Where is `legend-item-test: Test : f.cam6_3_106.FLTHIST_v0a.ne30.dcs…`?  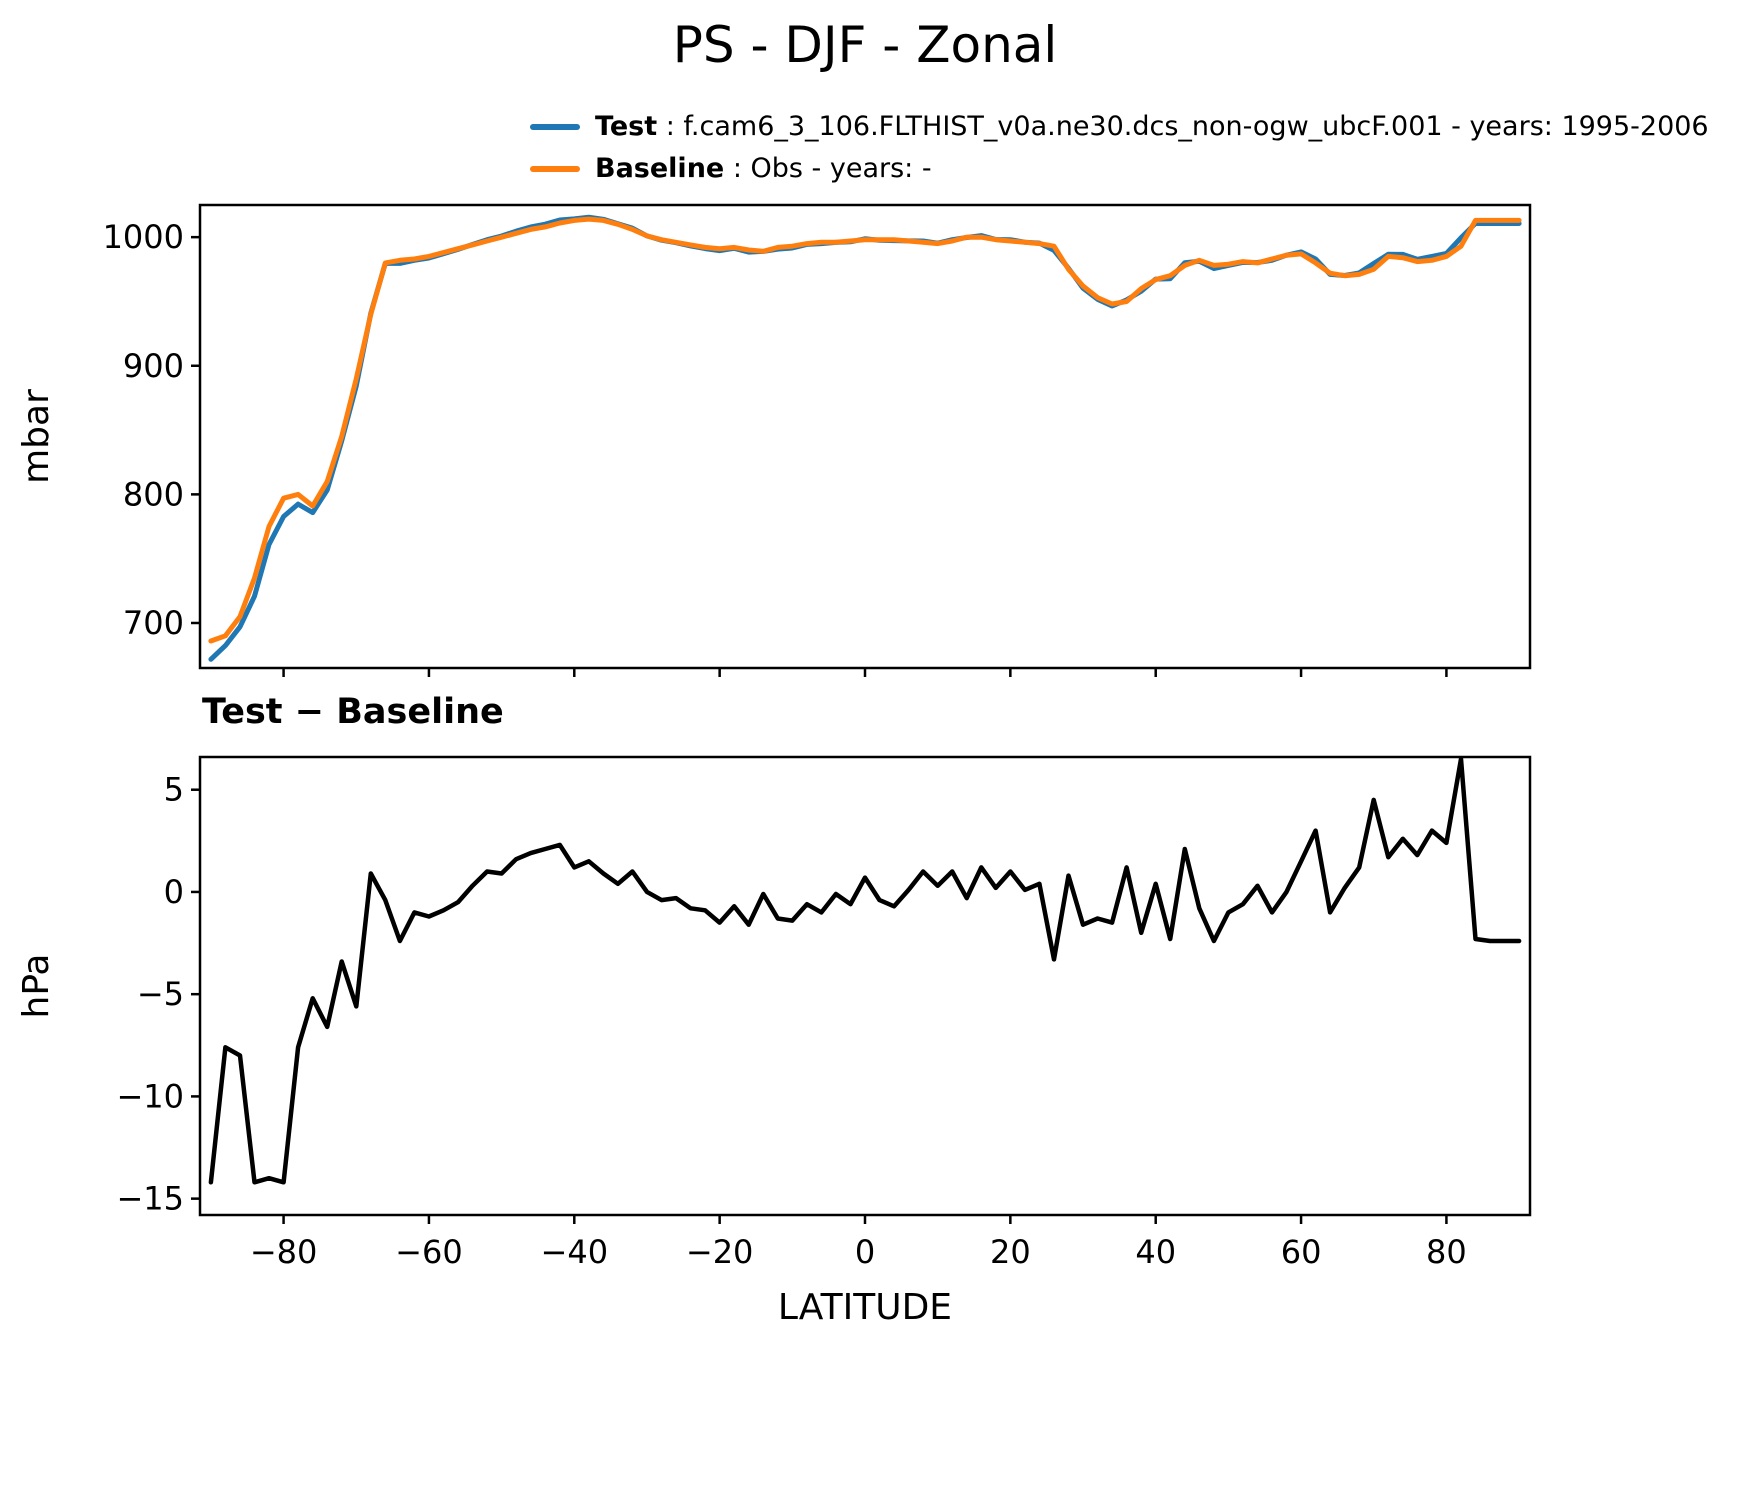 legend-item-test: Test : f.cam6_3_106.FLTHIST_v0a.ne30.dcs… is located at coordinates (1119, 126).